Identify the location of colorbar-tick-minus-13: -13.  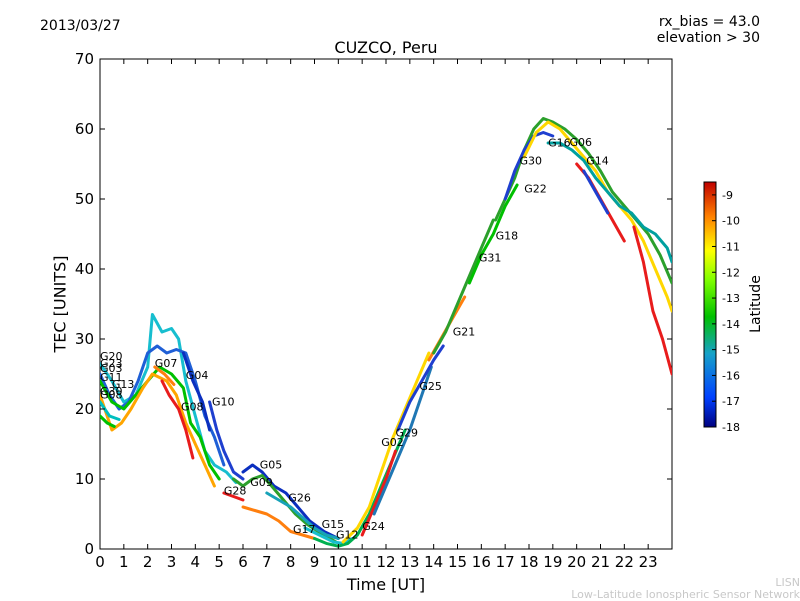
(726, 298).